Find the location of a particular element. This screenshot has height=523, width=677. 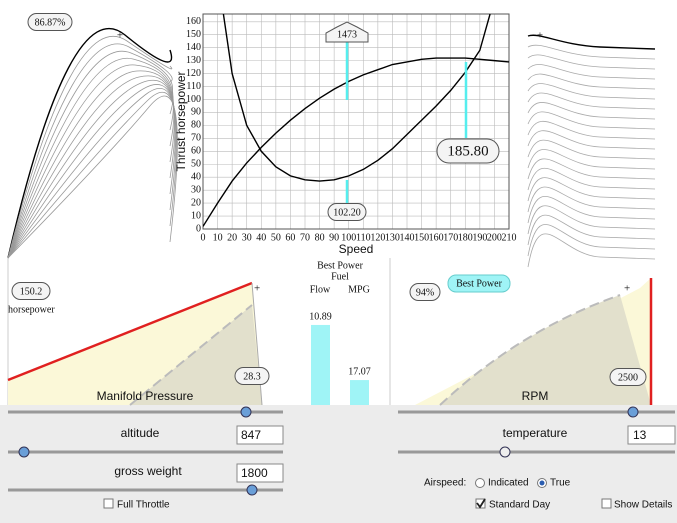

y-axis-label: Thrust horsepower is located at coordinates (181, 121).